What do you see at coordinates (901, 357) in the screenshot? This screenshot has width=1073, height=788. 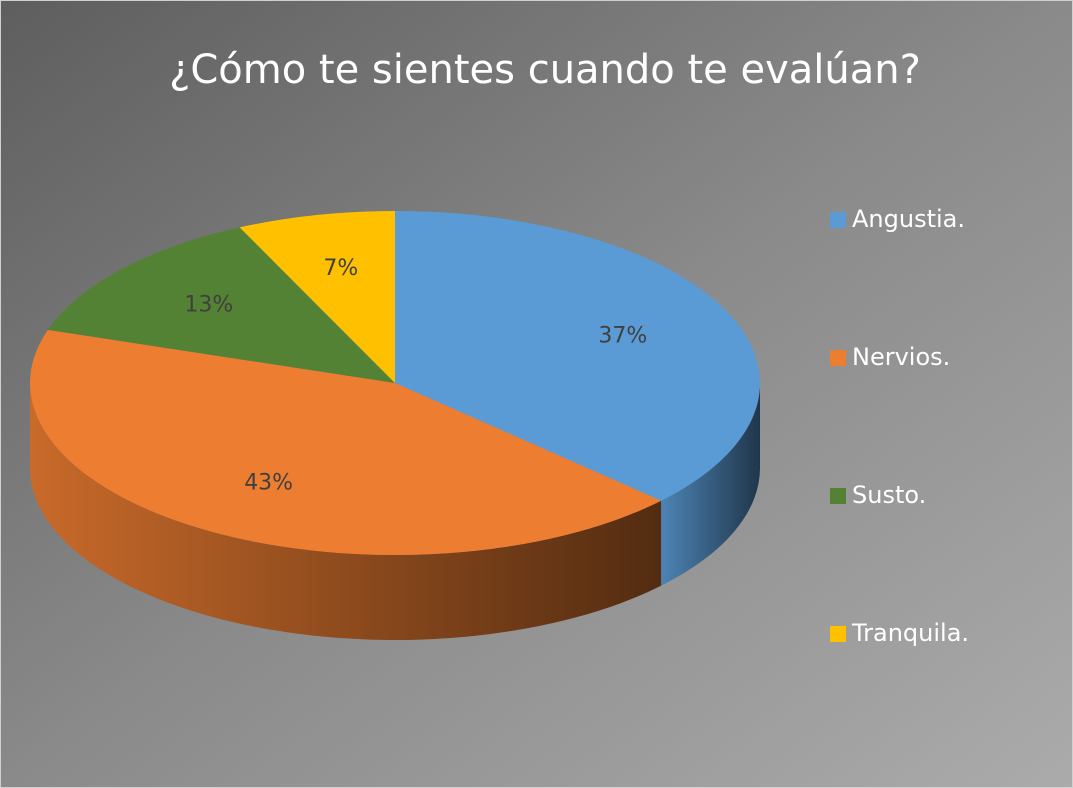 I see `legend-label: Nervios.` at bounding box center [901, 357].